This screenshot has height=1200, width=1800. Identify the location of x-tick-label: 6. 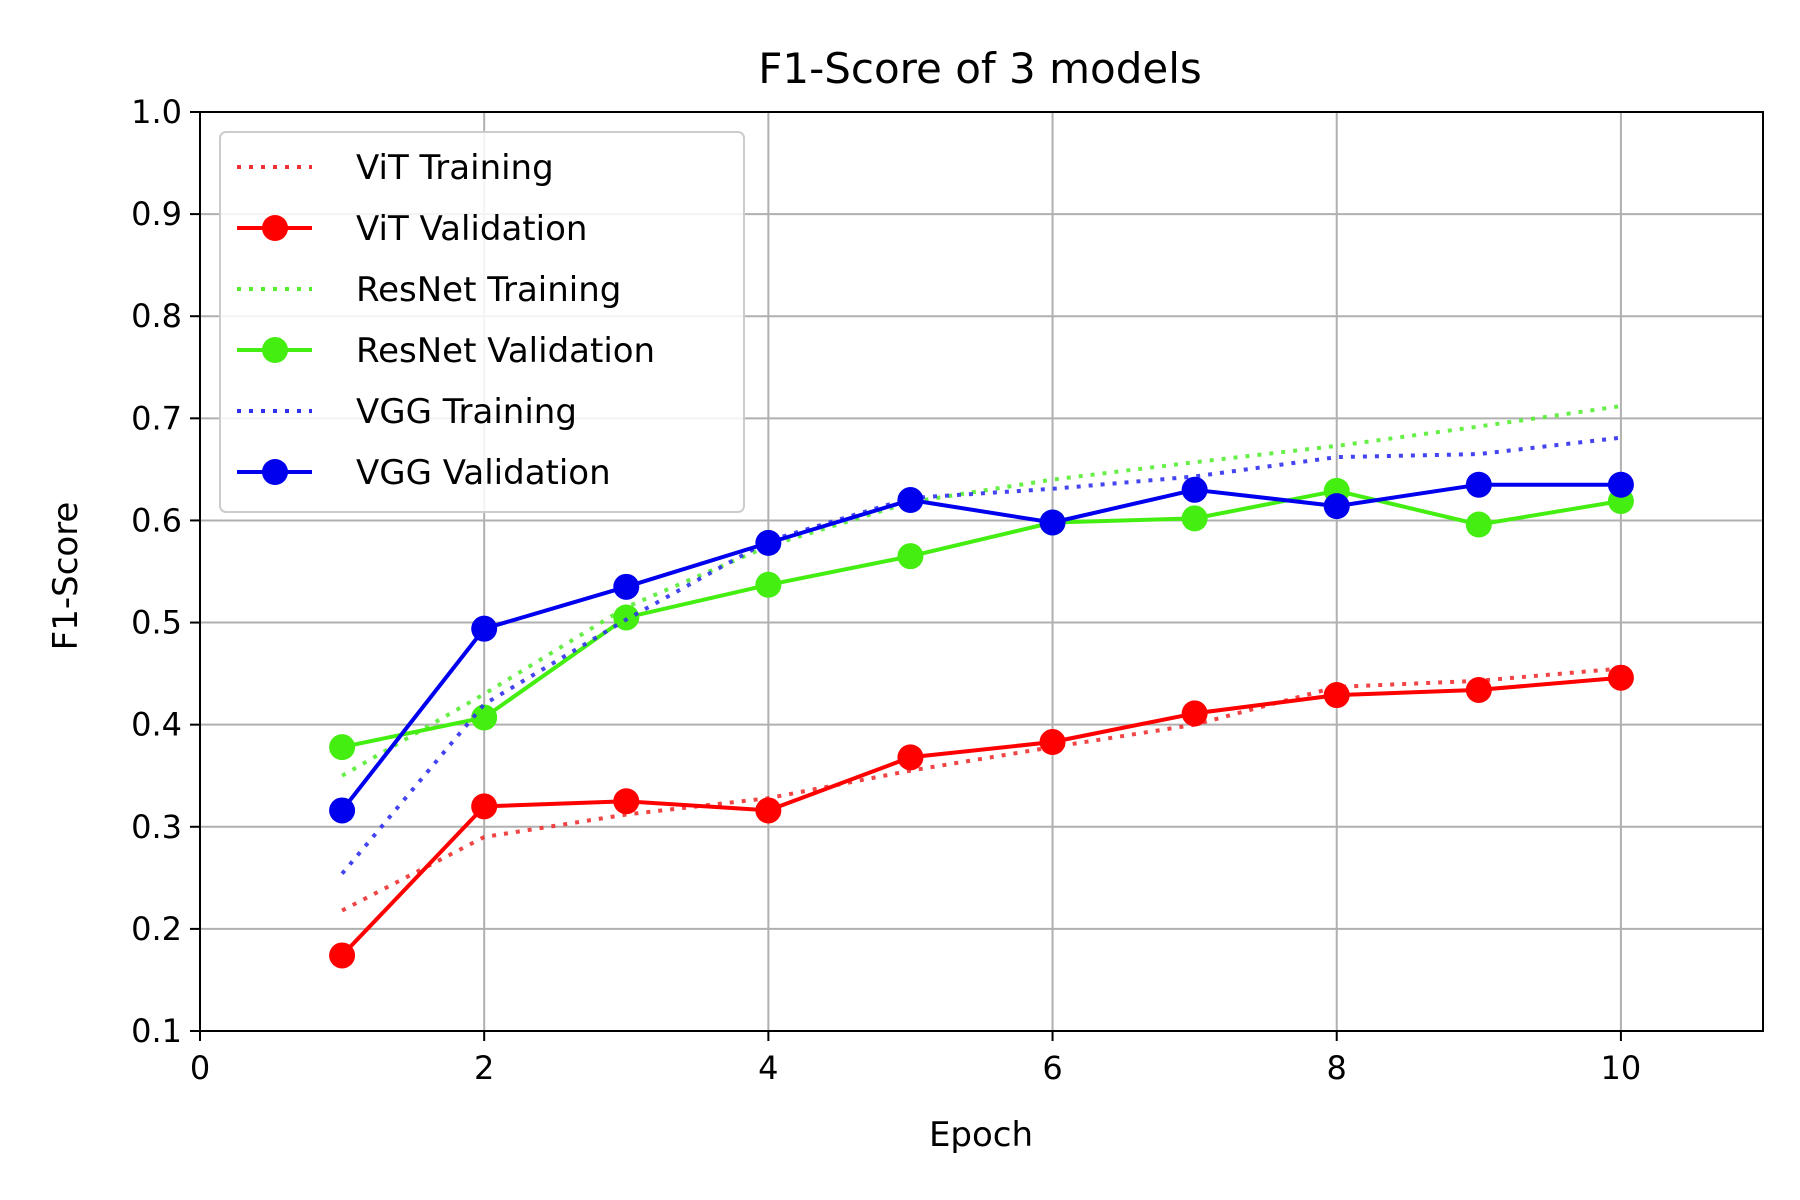
(1052, 1068).